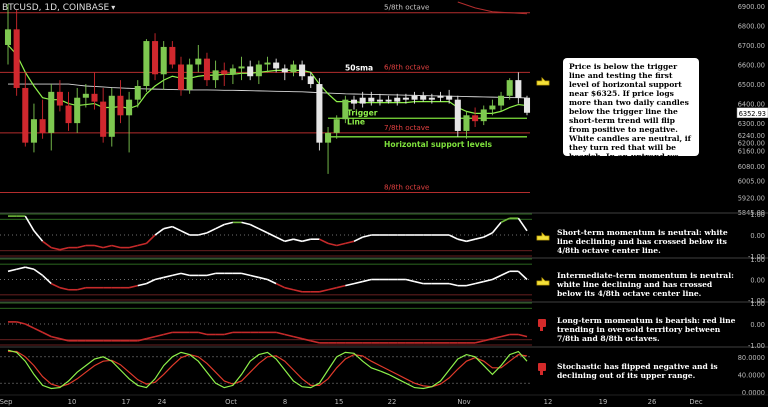 The width and height of the screenshot is (768, 407). What do you see at coordinates (542, 325) in the screenshot?
I see `thumbs-down-icon-long` at bounding box center [542, 325].